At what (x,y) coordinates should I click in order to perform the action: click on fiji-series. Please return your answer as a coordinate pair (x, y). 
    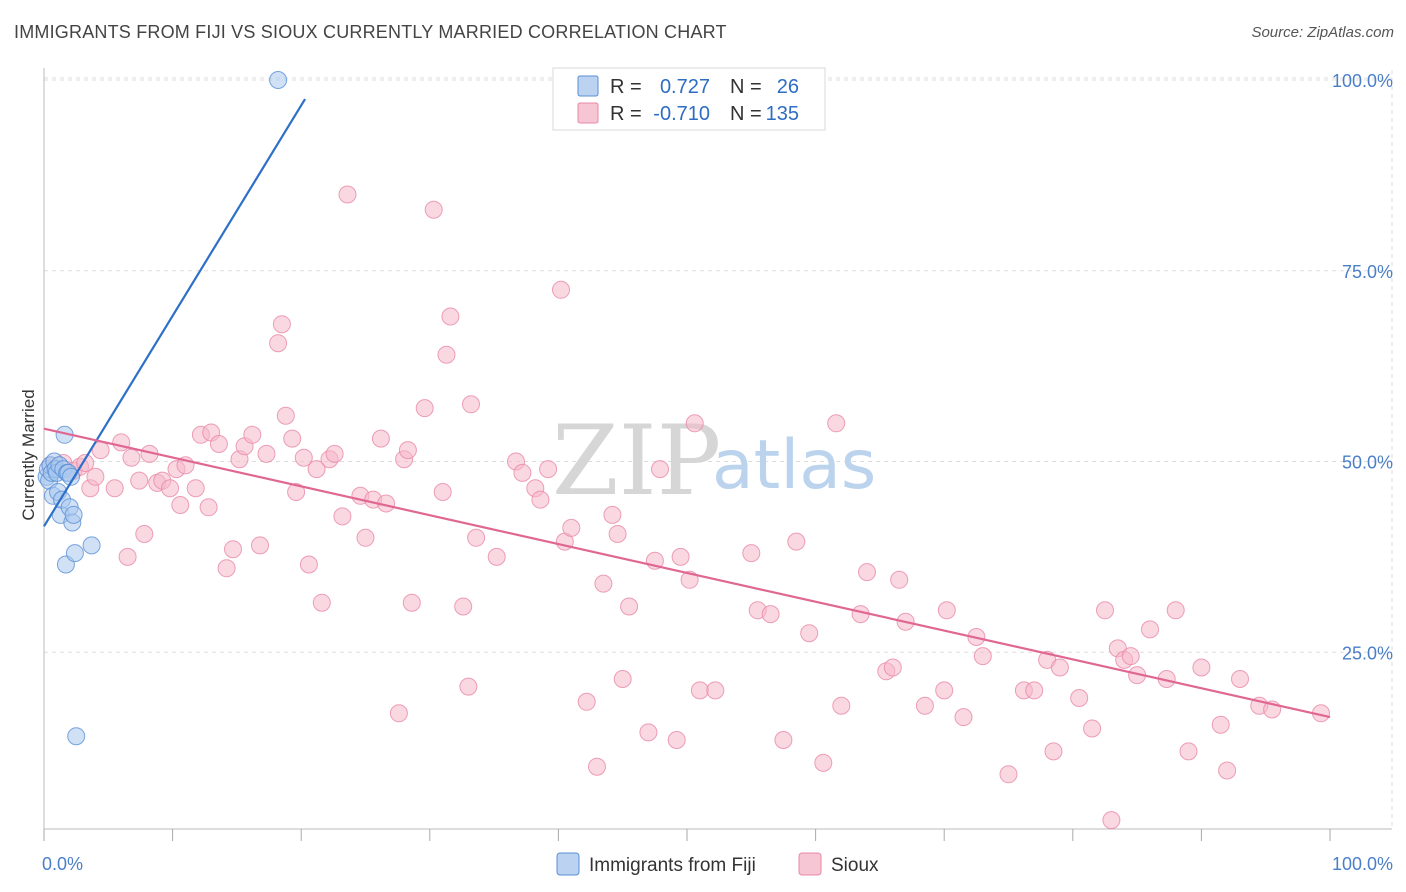
    Looking at the image, I should click on (162, 408).